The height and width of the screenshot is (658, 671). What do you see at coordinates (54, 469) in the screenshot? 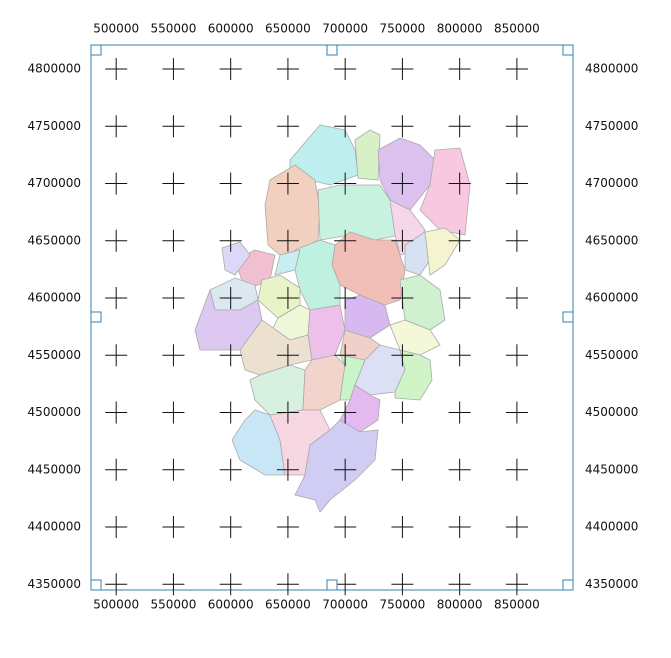
I see `y-tick-label-left: 4450000` at bounding box center [54, 469].